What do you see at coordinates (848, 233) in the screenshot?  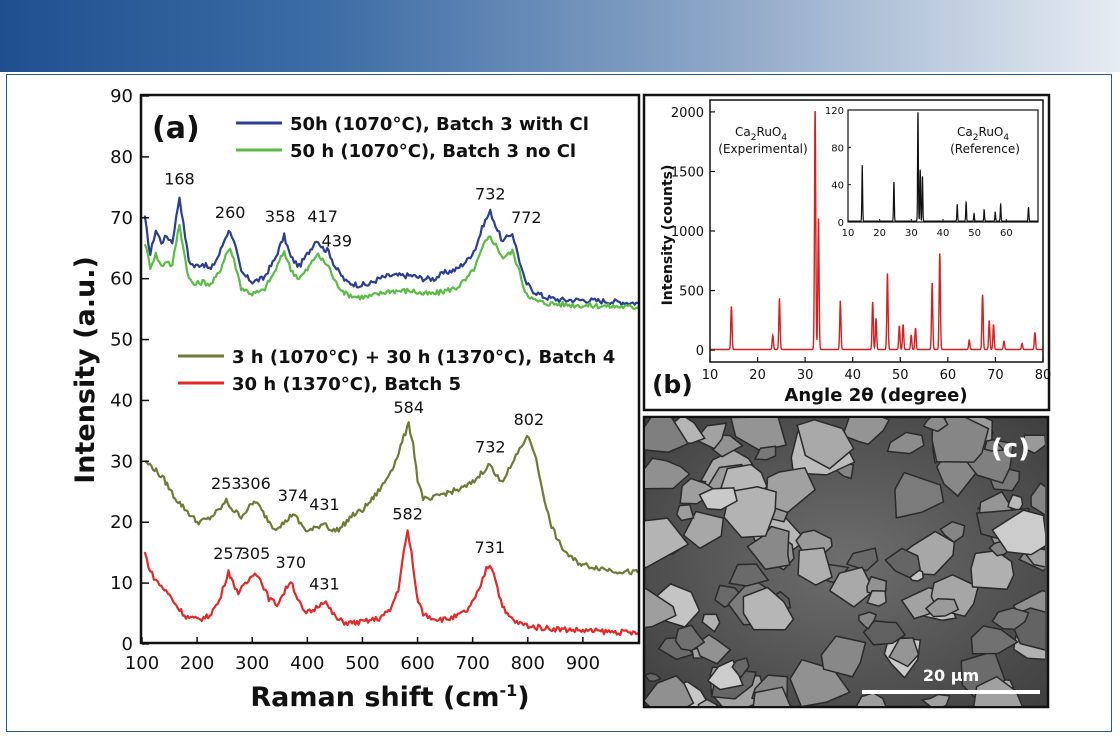 I see `inset-x-tick-label: 10` at bounding box center [848, 233].